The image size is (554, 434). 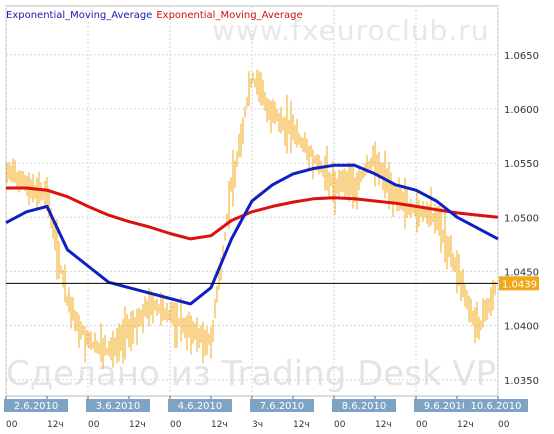 What do you see at coordinates (257, 425) in the screenshot?
I see `time-tick-label: 3ч` at bounding box center [257, 425].